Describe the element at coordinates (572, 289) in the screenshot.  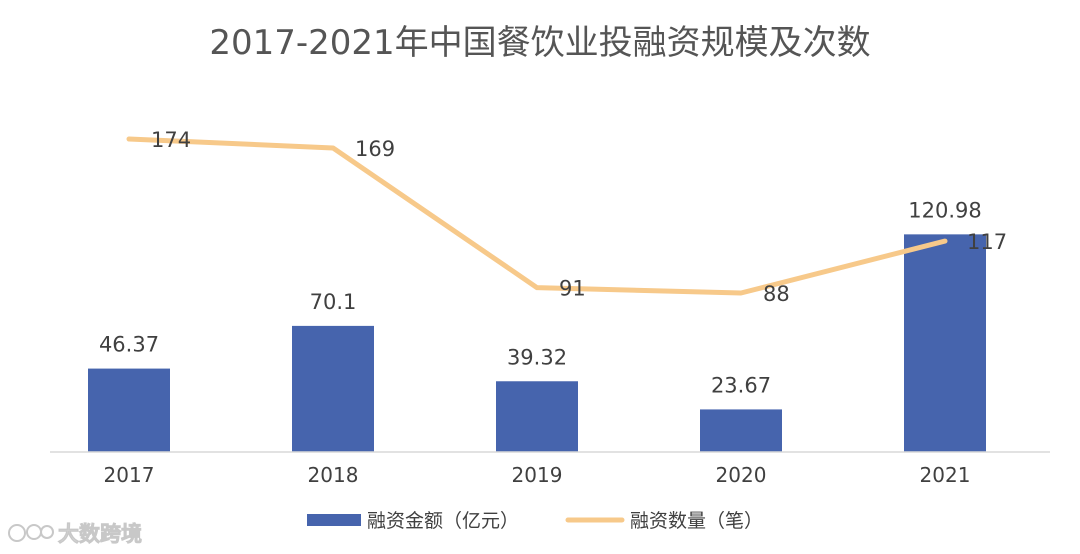
I see `line-value-label-2019: 91` at that location.